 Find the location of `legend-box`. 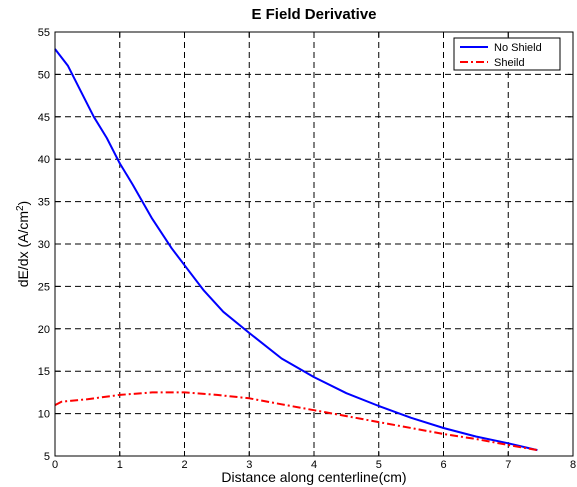

legend-box is located at coordinates (507, 54).